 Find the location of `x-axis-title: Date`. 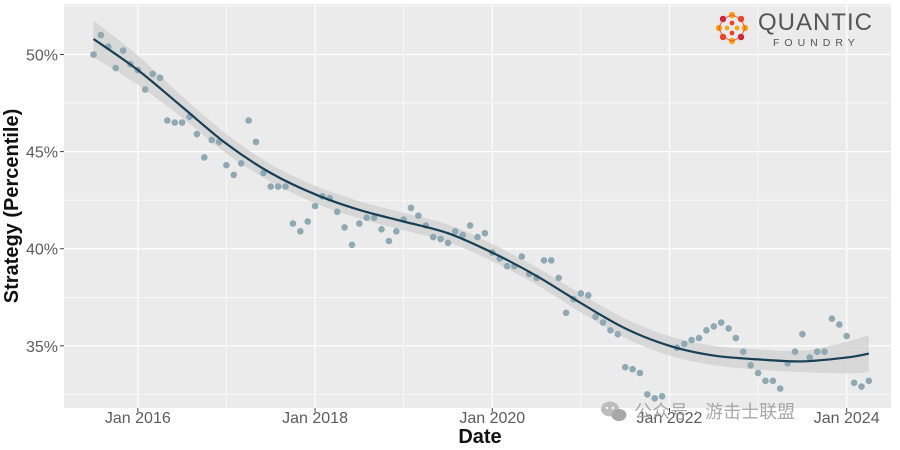

x-axis-title: Date is located at coordinates (479, 437).